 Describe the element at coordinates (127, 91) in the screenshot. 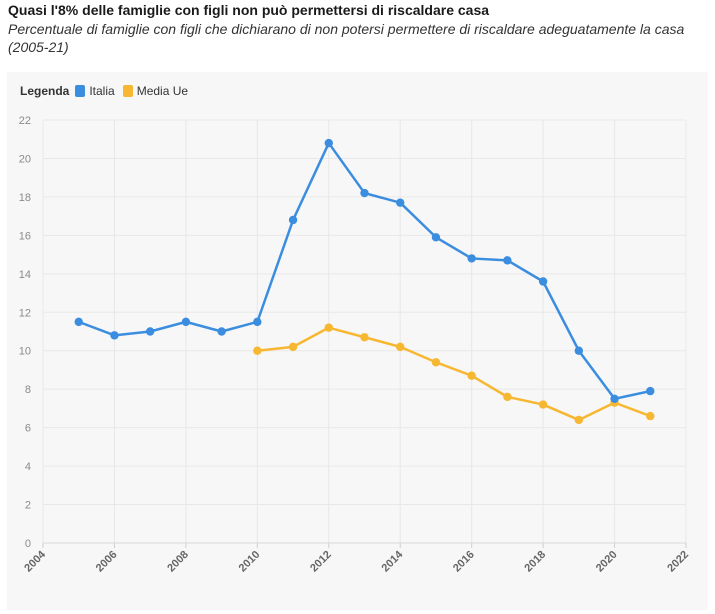

I see `legend-swatch-media-ue` at that location.